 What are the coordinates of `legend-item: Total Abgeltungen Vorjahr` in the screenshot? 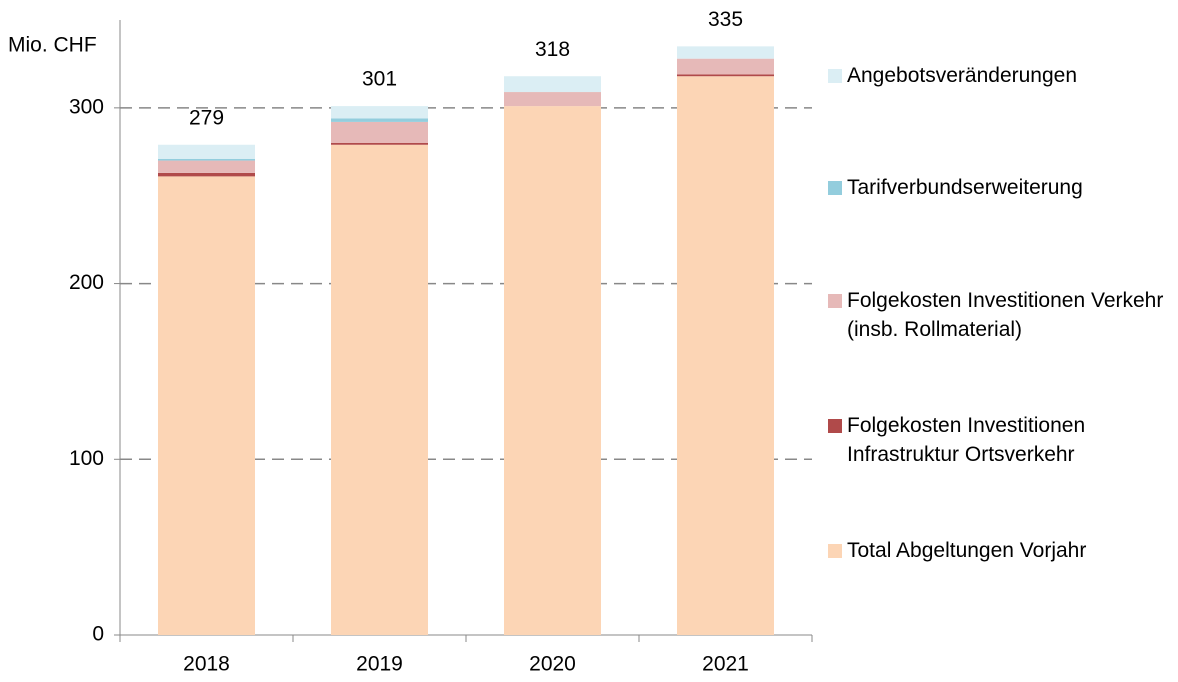 It's located at (998, 550).